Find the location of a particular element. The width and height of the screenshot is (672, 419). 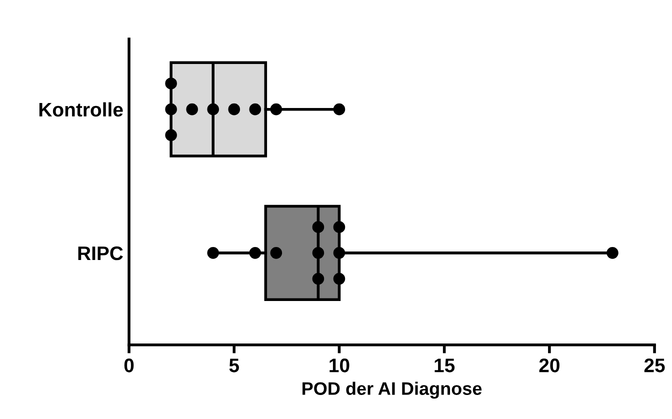

x-tick-label: 5 is located at coordinates (234, 365).